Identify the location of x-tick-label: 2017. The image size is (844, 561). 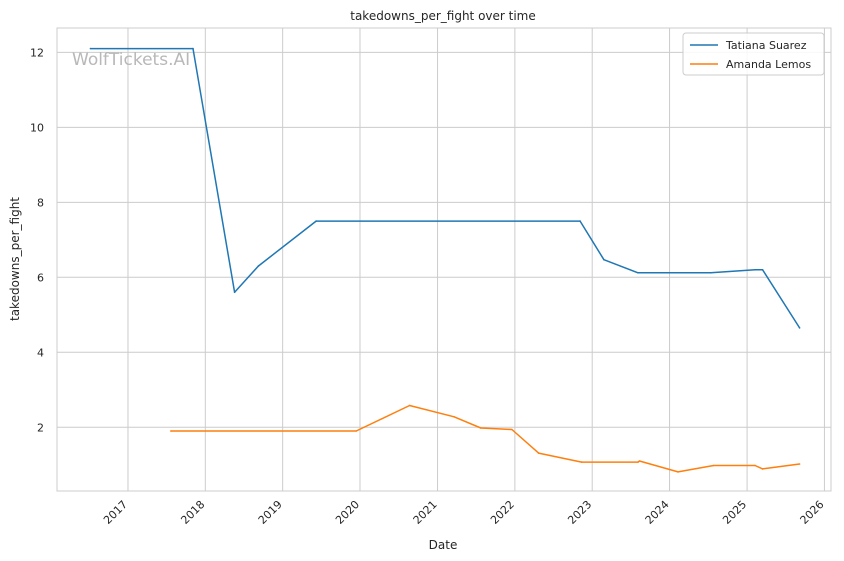
(115, 512).